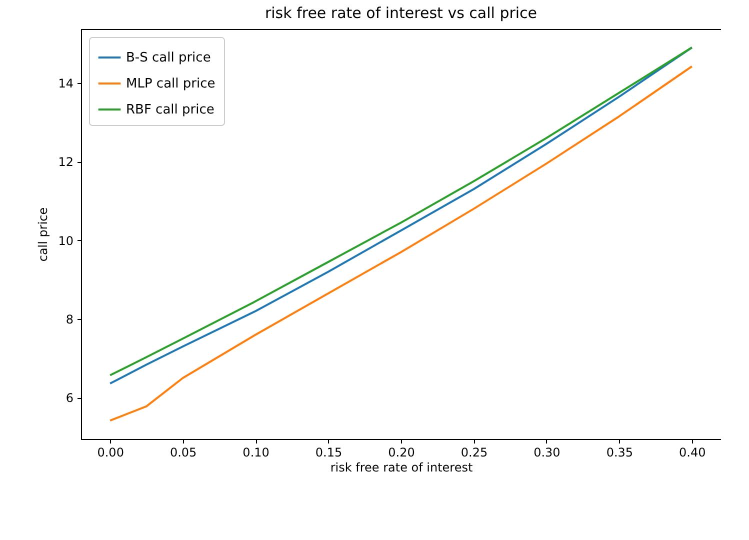  What do you see at coordinates (66, 83) in the screenshot?
I see `y-tick-label: 14` at bounding box center [66, 83].